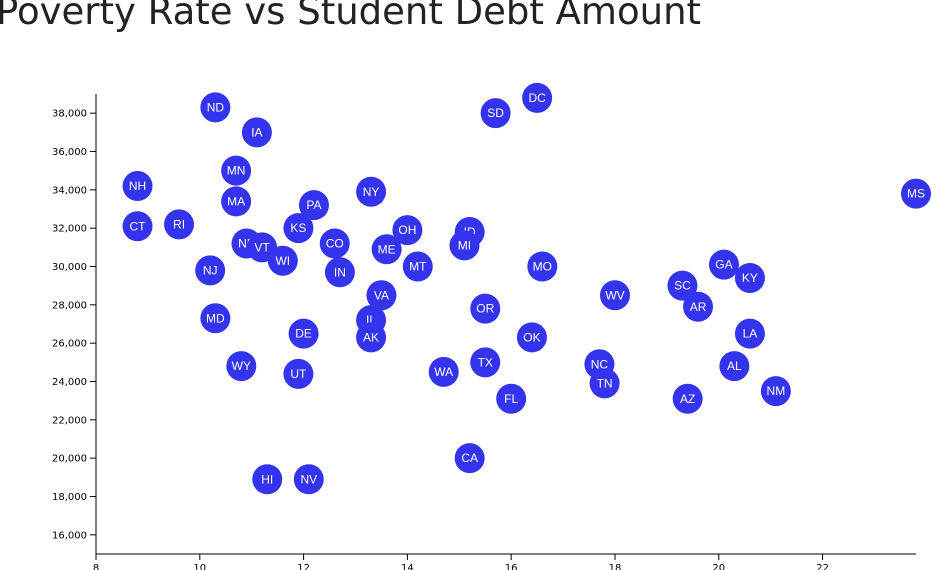 This screenshot has height=570, width=932. I want to click on point-label-ak: AK, so click(371, 337).